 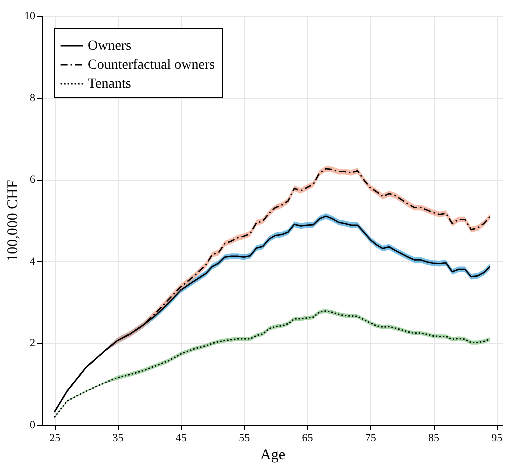 I want to click on x-tick-label: 65, so click(x=308, y=438).